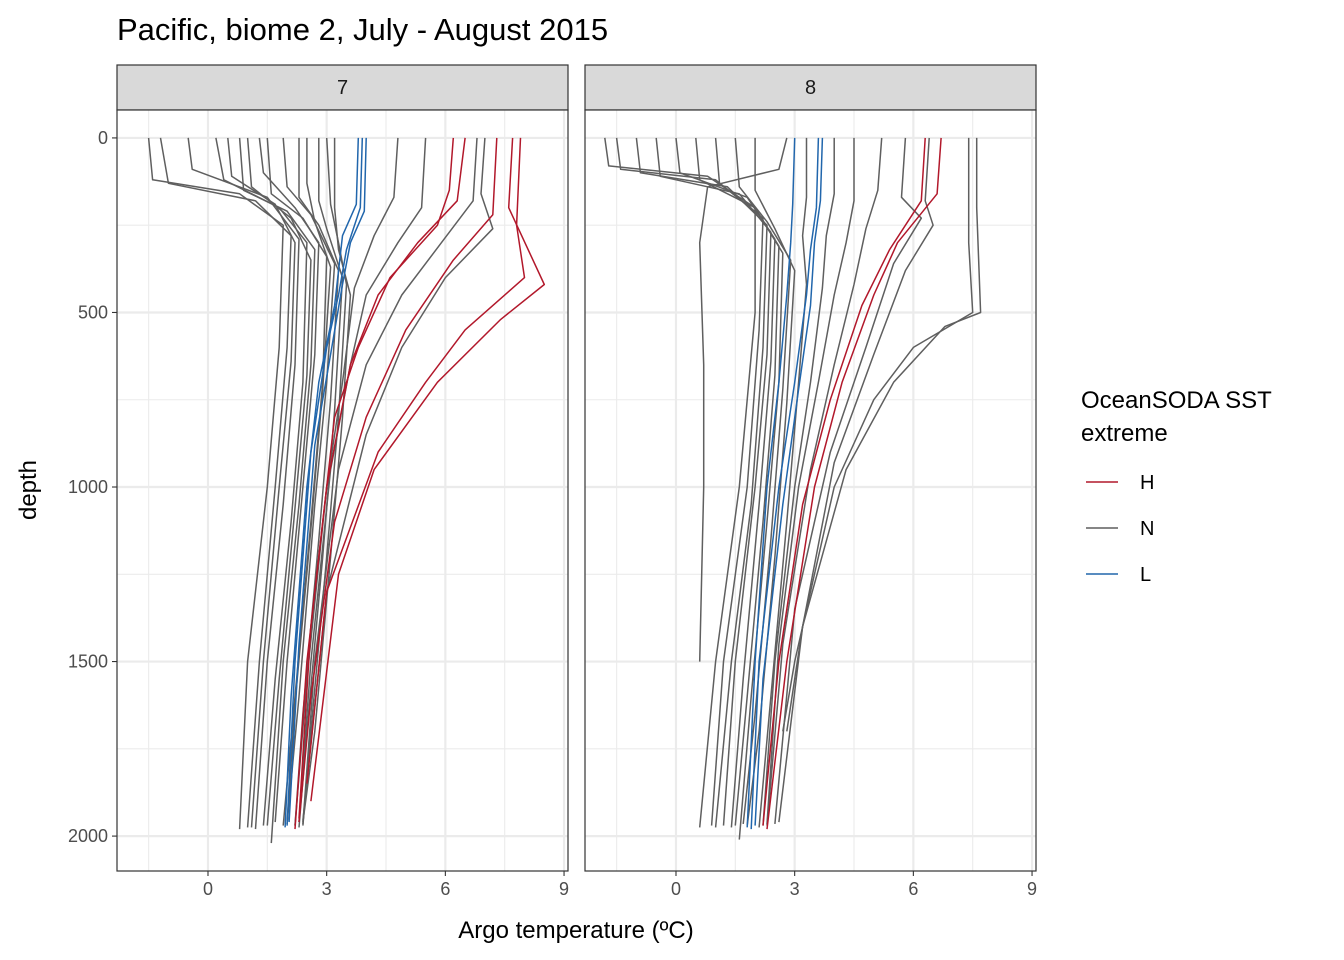 Image resolution: width=1344 pixels, height=960 pixels. I want to click on y-tick-label: 2000, so click(88, 836).